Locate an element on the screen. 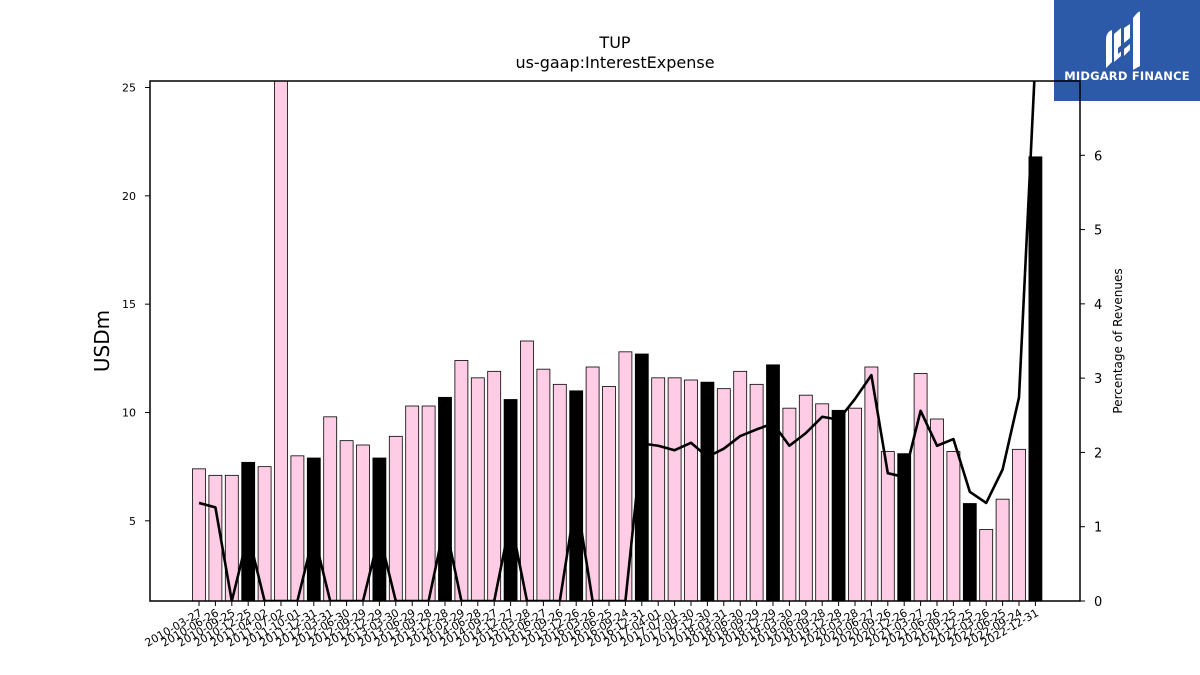  chart-title: TUP is located at coordinates (614, 42).